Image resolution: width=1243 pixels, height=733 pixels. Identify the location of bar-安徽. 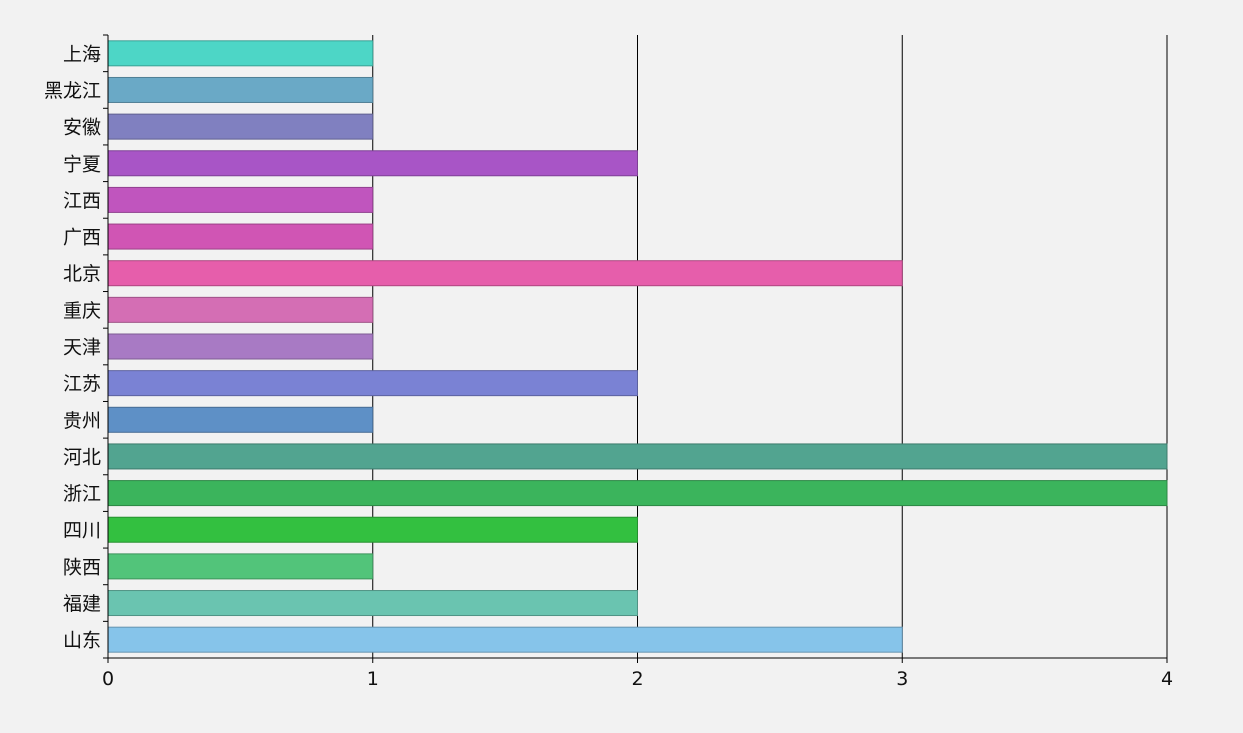
(240, 126).